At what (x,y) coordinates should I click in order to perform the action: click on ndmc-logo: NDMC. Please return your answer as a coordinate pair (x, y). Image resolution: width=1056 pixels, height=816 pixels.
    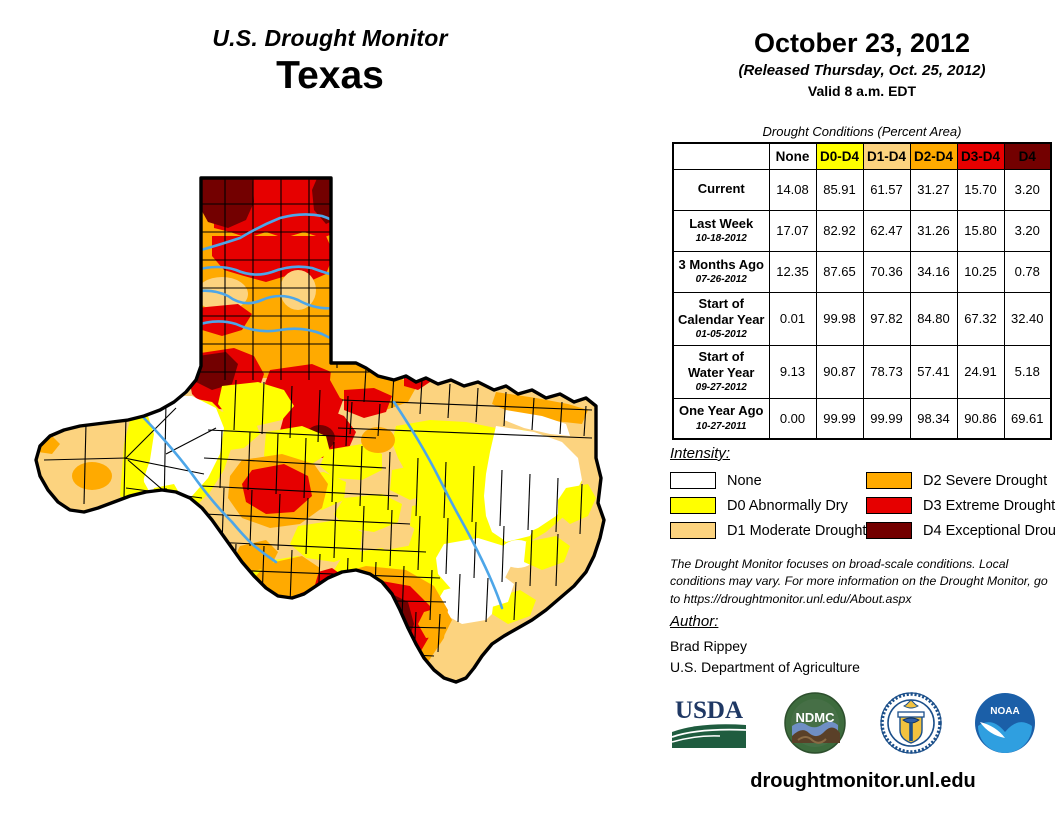
    Looking at the image, I should click on (815, 723).